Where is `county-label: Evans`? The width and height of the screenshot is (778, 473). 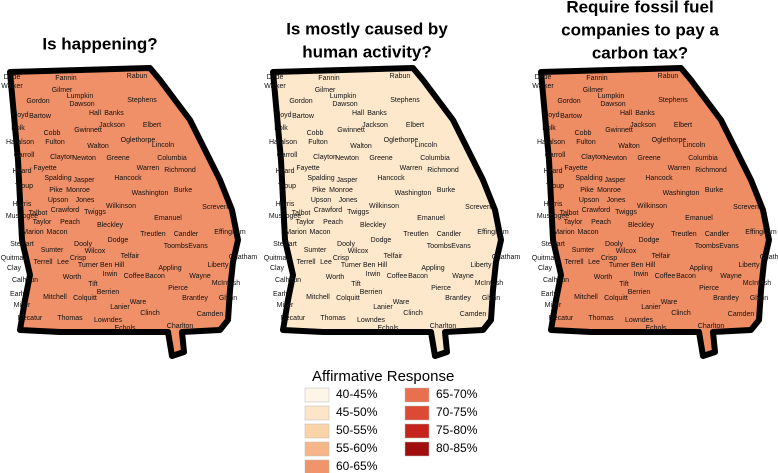
county-label: Evans is located at coordinates (198, 246).